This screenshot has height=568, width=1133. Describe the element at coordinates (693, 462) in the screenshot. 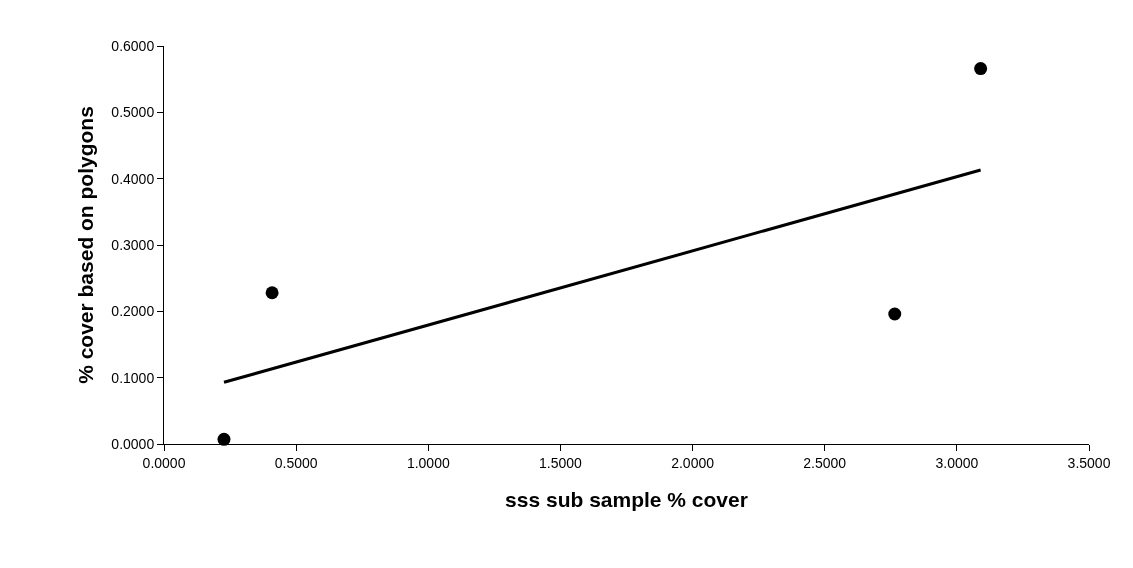

I see `x-tick-label: 2.0000` at that location.